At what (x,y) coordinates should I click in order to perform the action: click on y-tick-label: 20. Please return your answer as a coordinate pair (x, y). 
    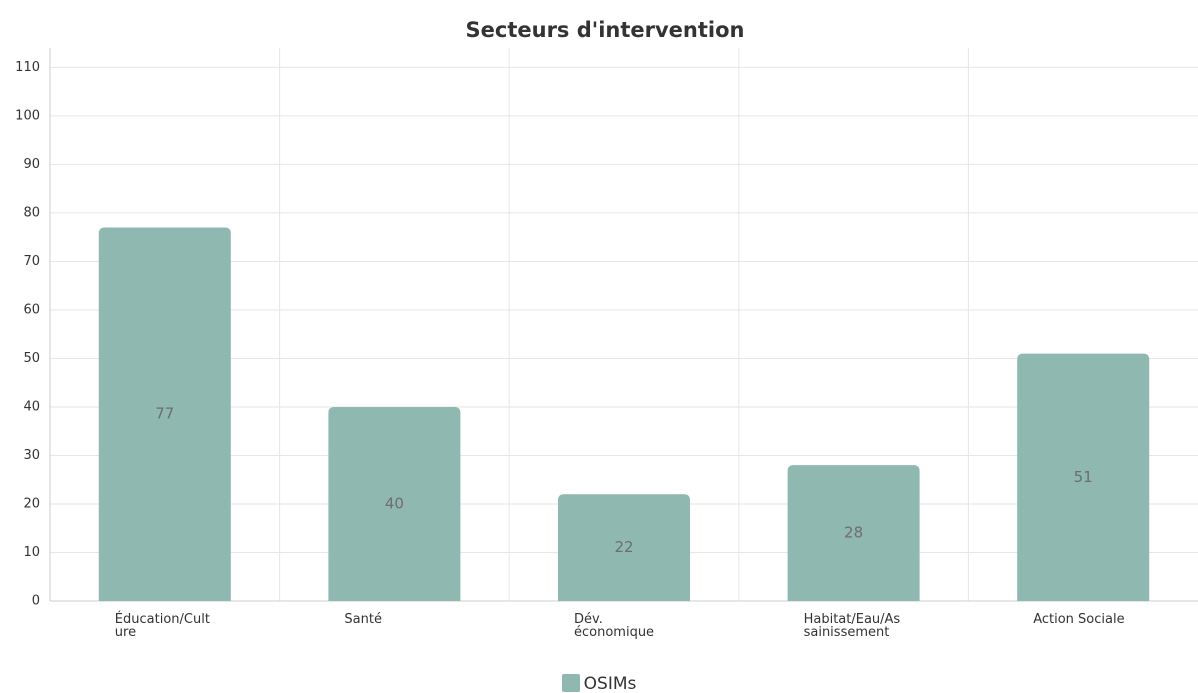
    Looking at the image, I should click on (31, 503).